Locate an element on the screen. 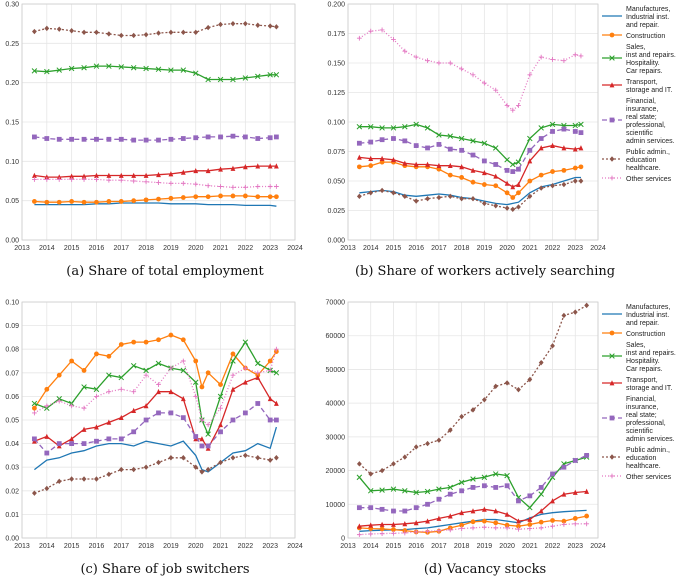 Image resolution: width=685 pixels, height=579 pixels. legend-label-transport: Transport, is located at coordinates (642, 380).